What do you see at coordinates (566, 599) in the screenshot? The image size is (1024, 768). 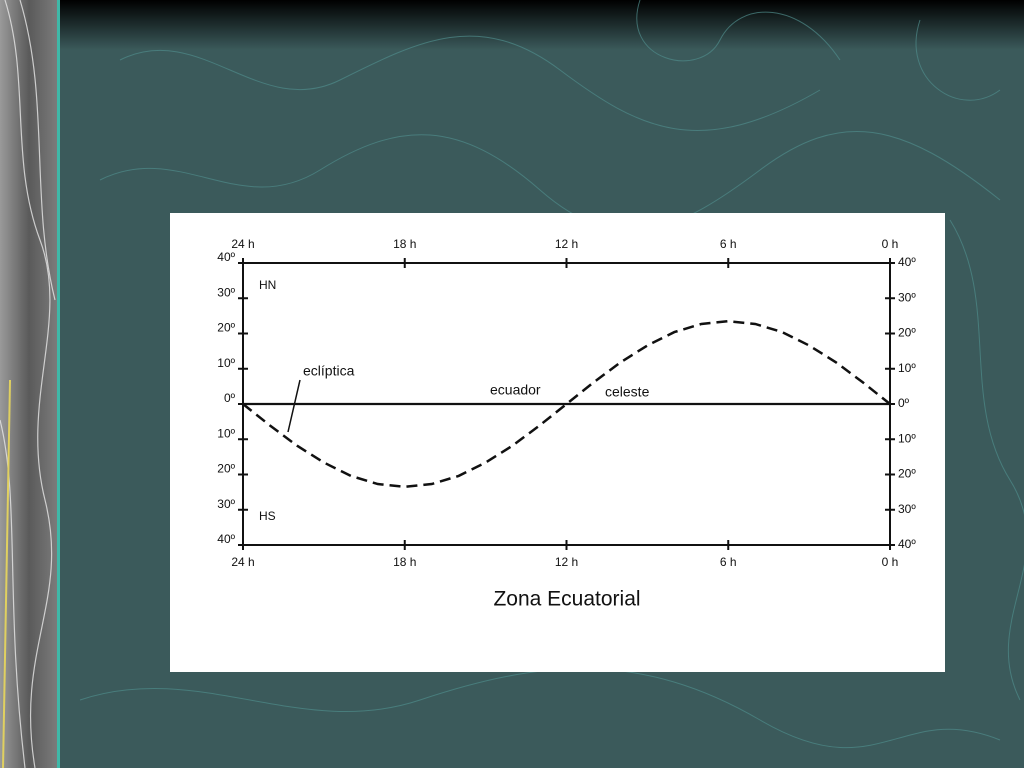 I see `chart-title: Zona Ecuatorial` at bounding box center [566, 599].